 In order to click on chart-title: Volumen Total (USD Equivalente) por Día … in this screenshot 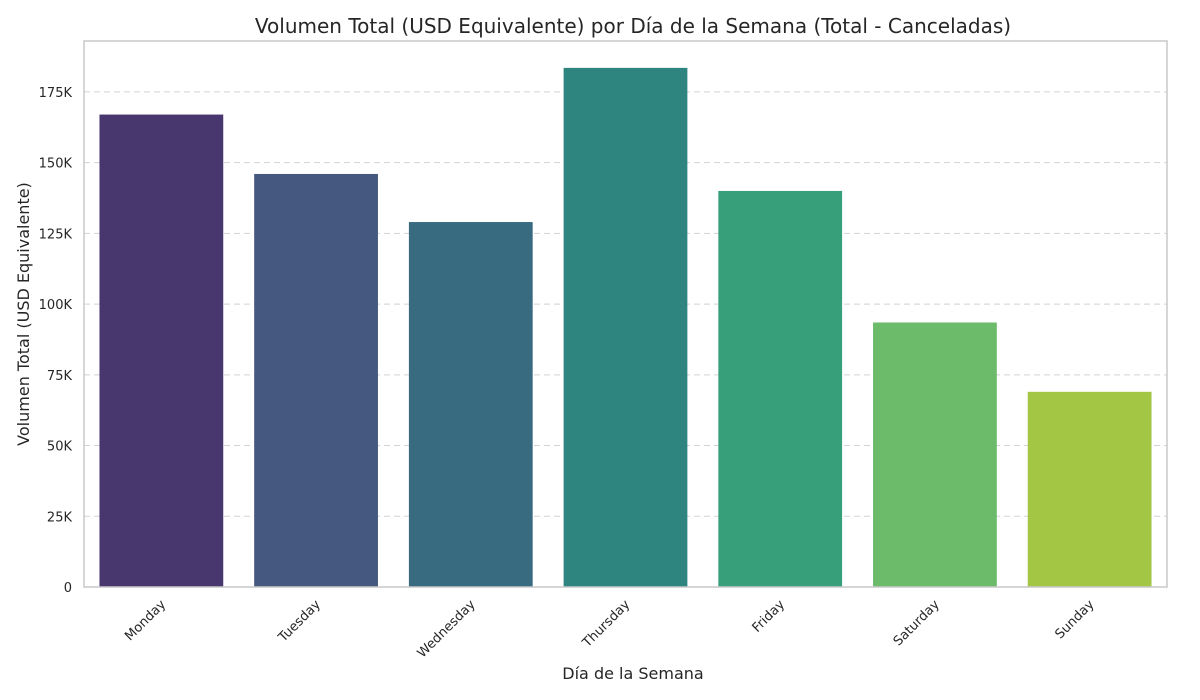, I will do `click(633, 26)`.